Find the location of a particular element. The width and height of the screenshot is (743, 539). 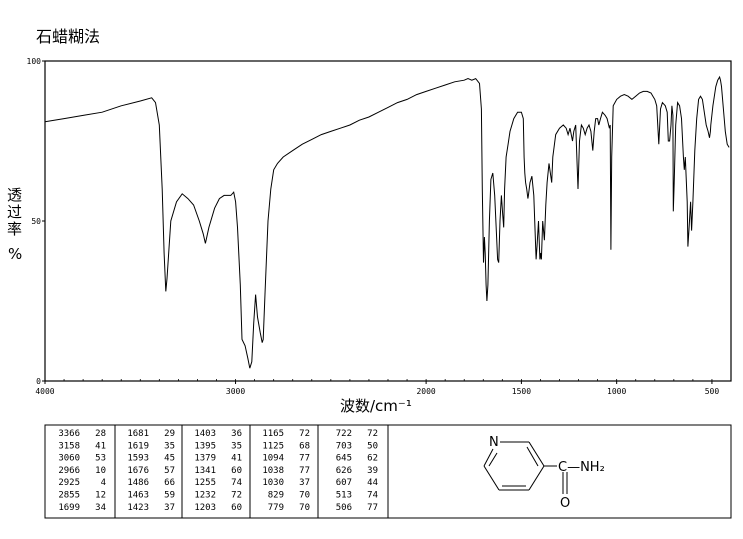

peak-wavenumber: 2966 is located at coordinates (69, 471).